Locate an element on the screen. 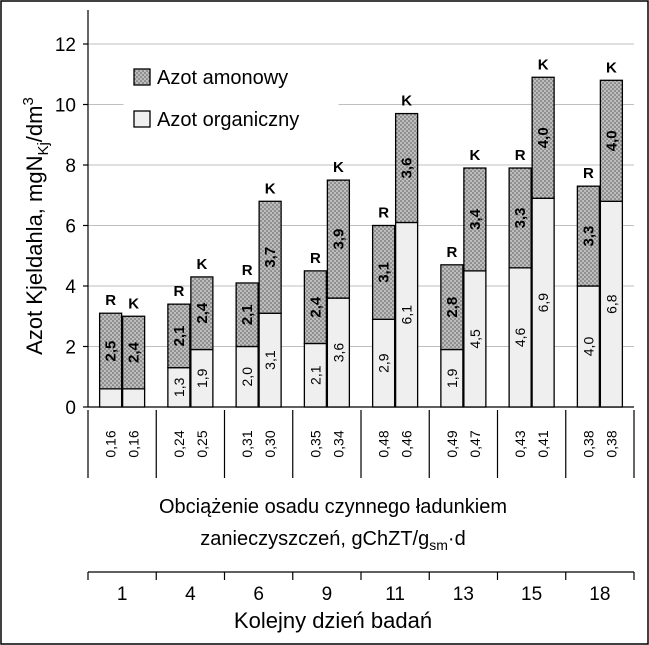 The image size is (649, 645). organic-value-label: 4,0 is located at coordinates (588, 347).